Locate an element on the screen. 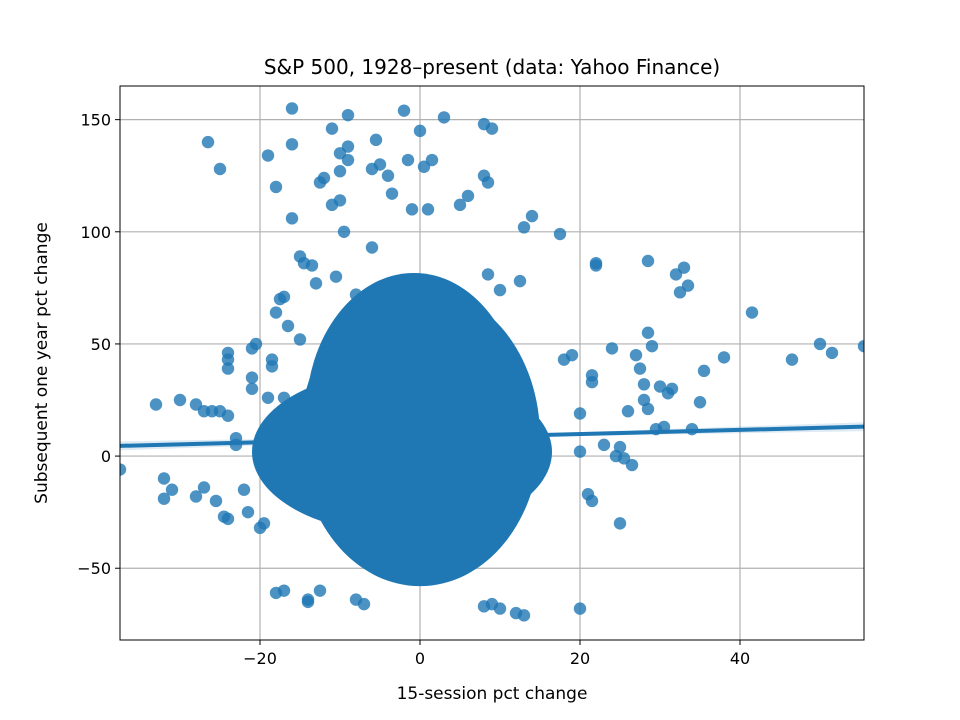 The image size is (960, 720). y-tick-label: 100 is located at coordinates (95, 232).